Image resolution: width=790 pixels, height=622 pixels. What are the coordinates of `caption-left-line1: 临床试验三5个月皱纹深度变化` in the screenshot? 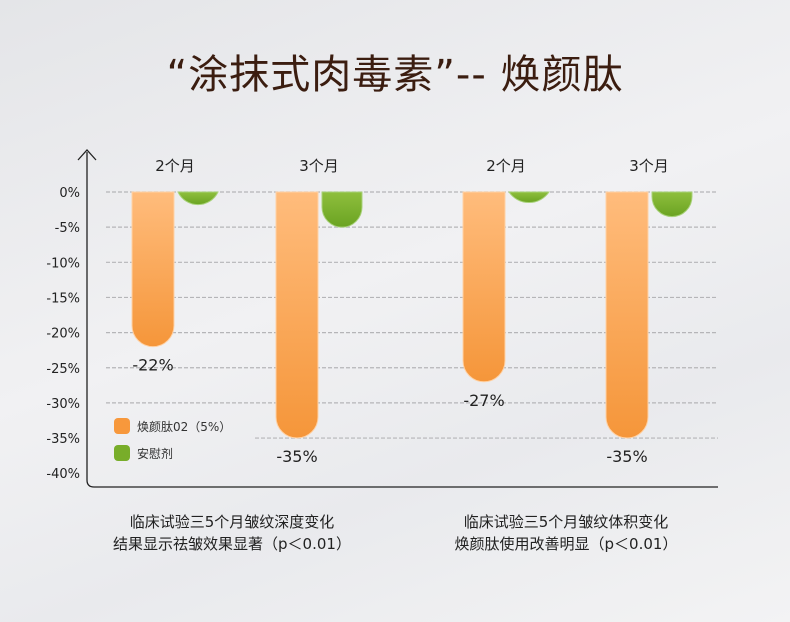 It's located at (232, 522).